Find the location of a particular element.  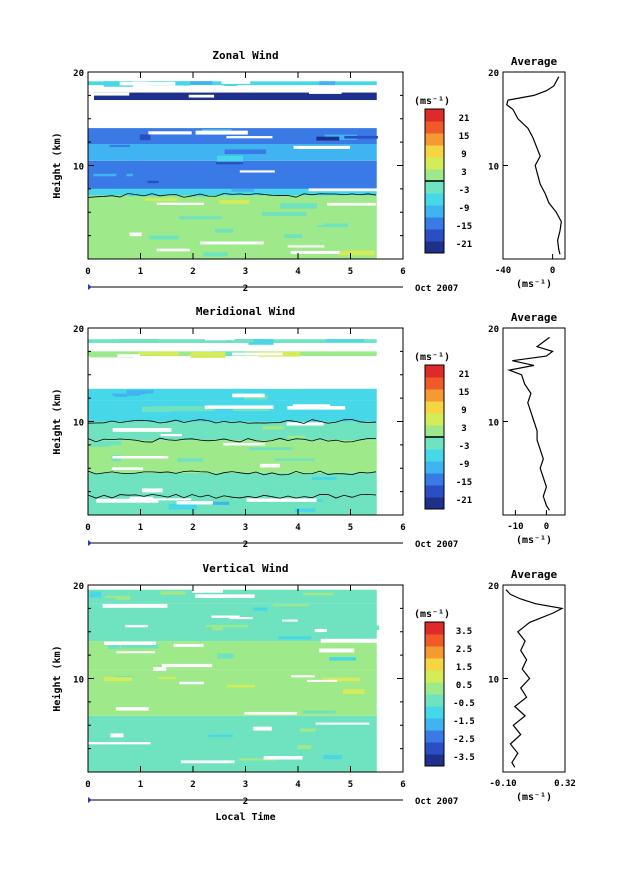

colorbar-tick-label: 3.5 is located at coordinates (464, 632).